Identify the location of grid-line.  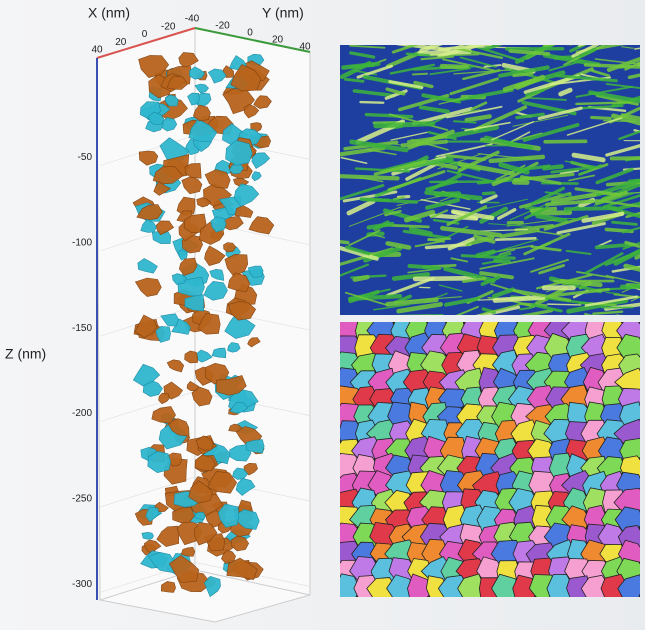
(252, 318).